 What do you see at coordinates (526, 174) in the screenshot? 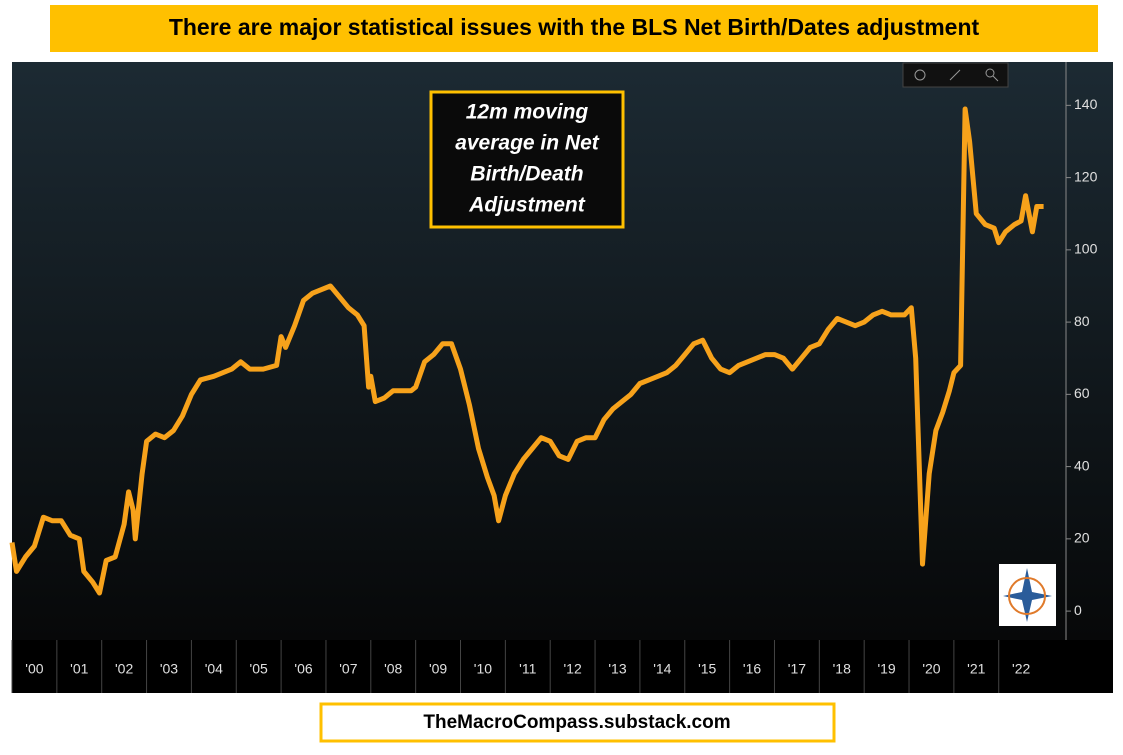
I see `annotation-line: Birth/Death` at bounding box center [526, 174].